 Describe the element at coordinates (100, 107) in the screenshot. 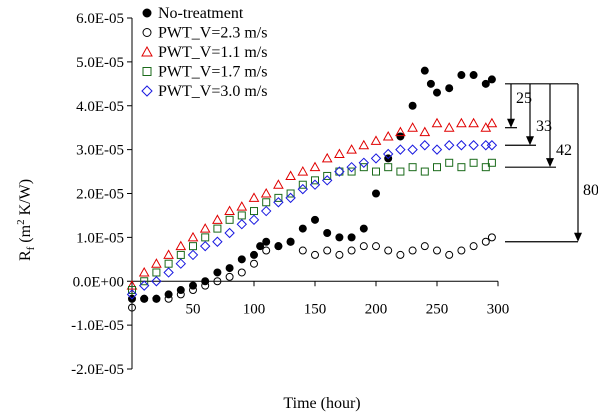

I see `y-tick-label: 4.0E-05` at that location.